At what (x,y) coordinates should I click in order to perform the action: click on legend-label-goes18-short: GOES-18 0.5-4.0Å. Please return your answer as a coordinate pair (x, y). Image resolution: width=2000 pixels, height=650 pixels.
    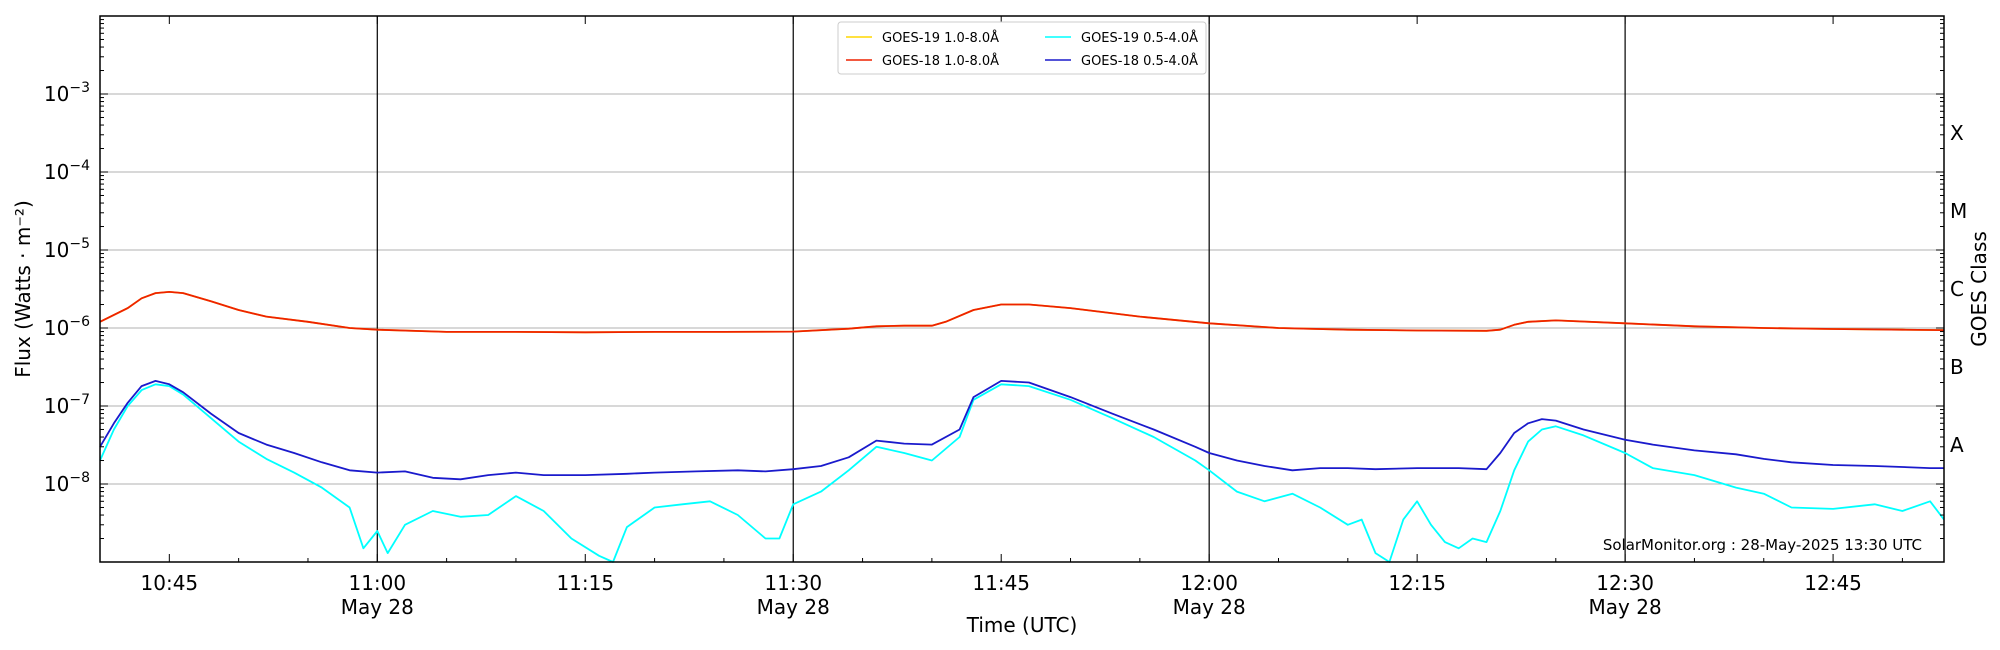
    Looking at the image, I should click on (1139, 61).